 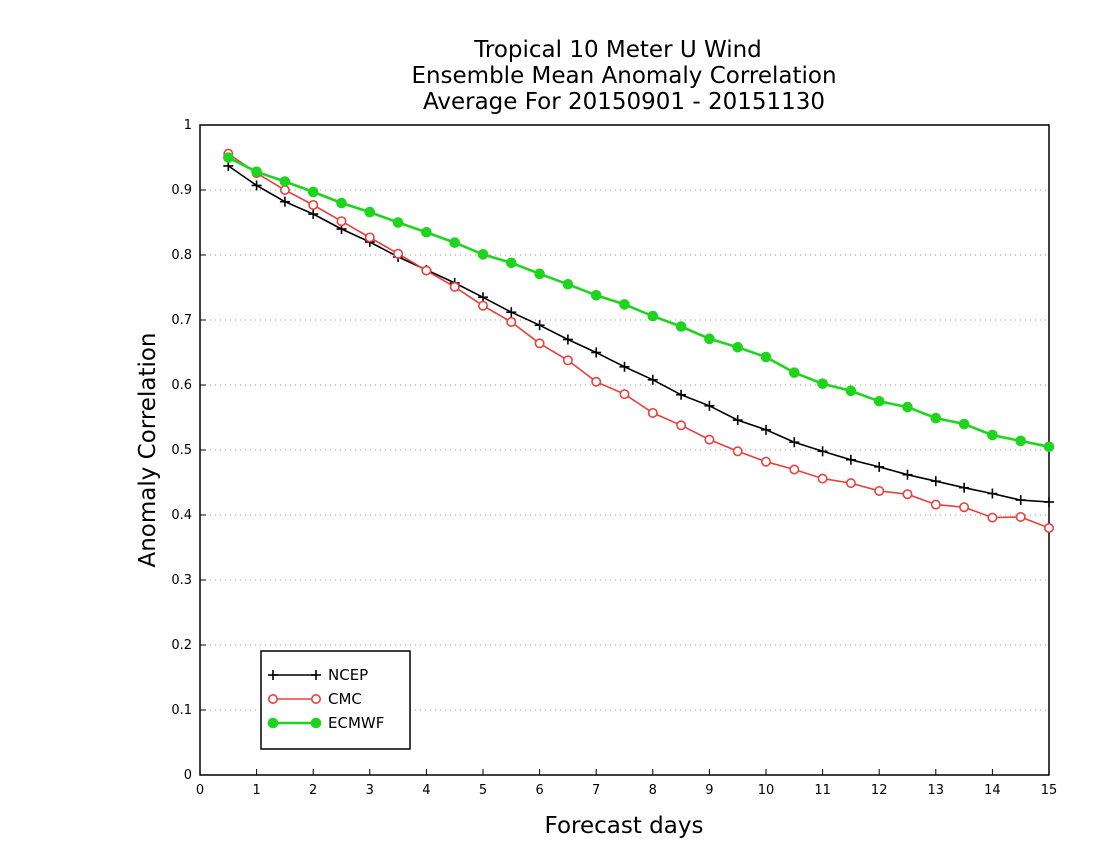 I want to click on x-tick-label: 1, so click(x=256, y=790).